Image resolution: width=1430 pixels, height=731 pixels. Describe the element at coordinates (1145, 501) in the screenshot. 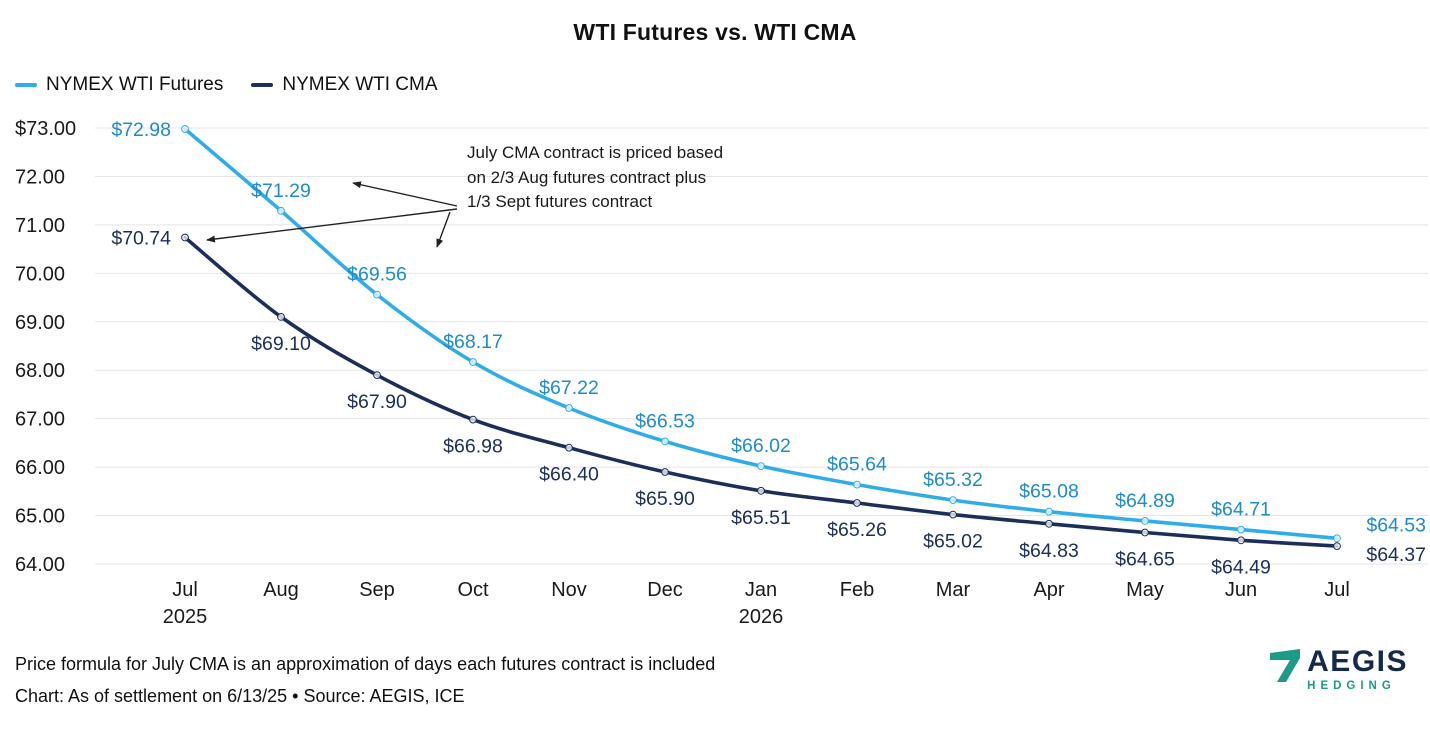

I see `svg-text: $64.89` at that location.